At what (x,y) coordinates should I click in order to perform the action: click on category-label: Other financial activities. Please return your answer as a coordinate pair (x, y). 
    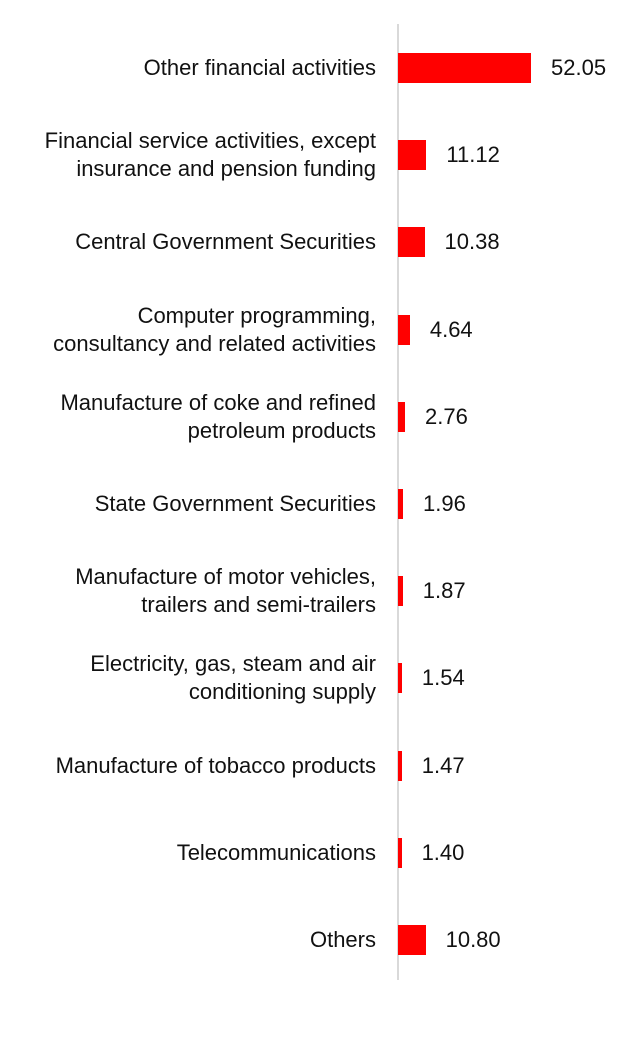
    Looking at the image, I should click on (259, 67).